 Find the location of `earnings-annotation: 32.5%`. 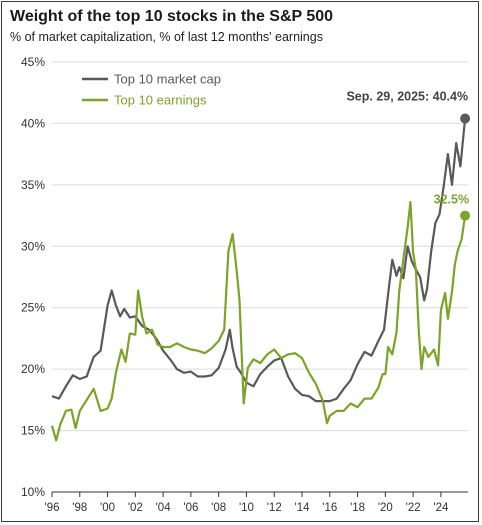

earnings-annotation: 32.5% is located at coordinates (451, 200).